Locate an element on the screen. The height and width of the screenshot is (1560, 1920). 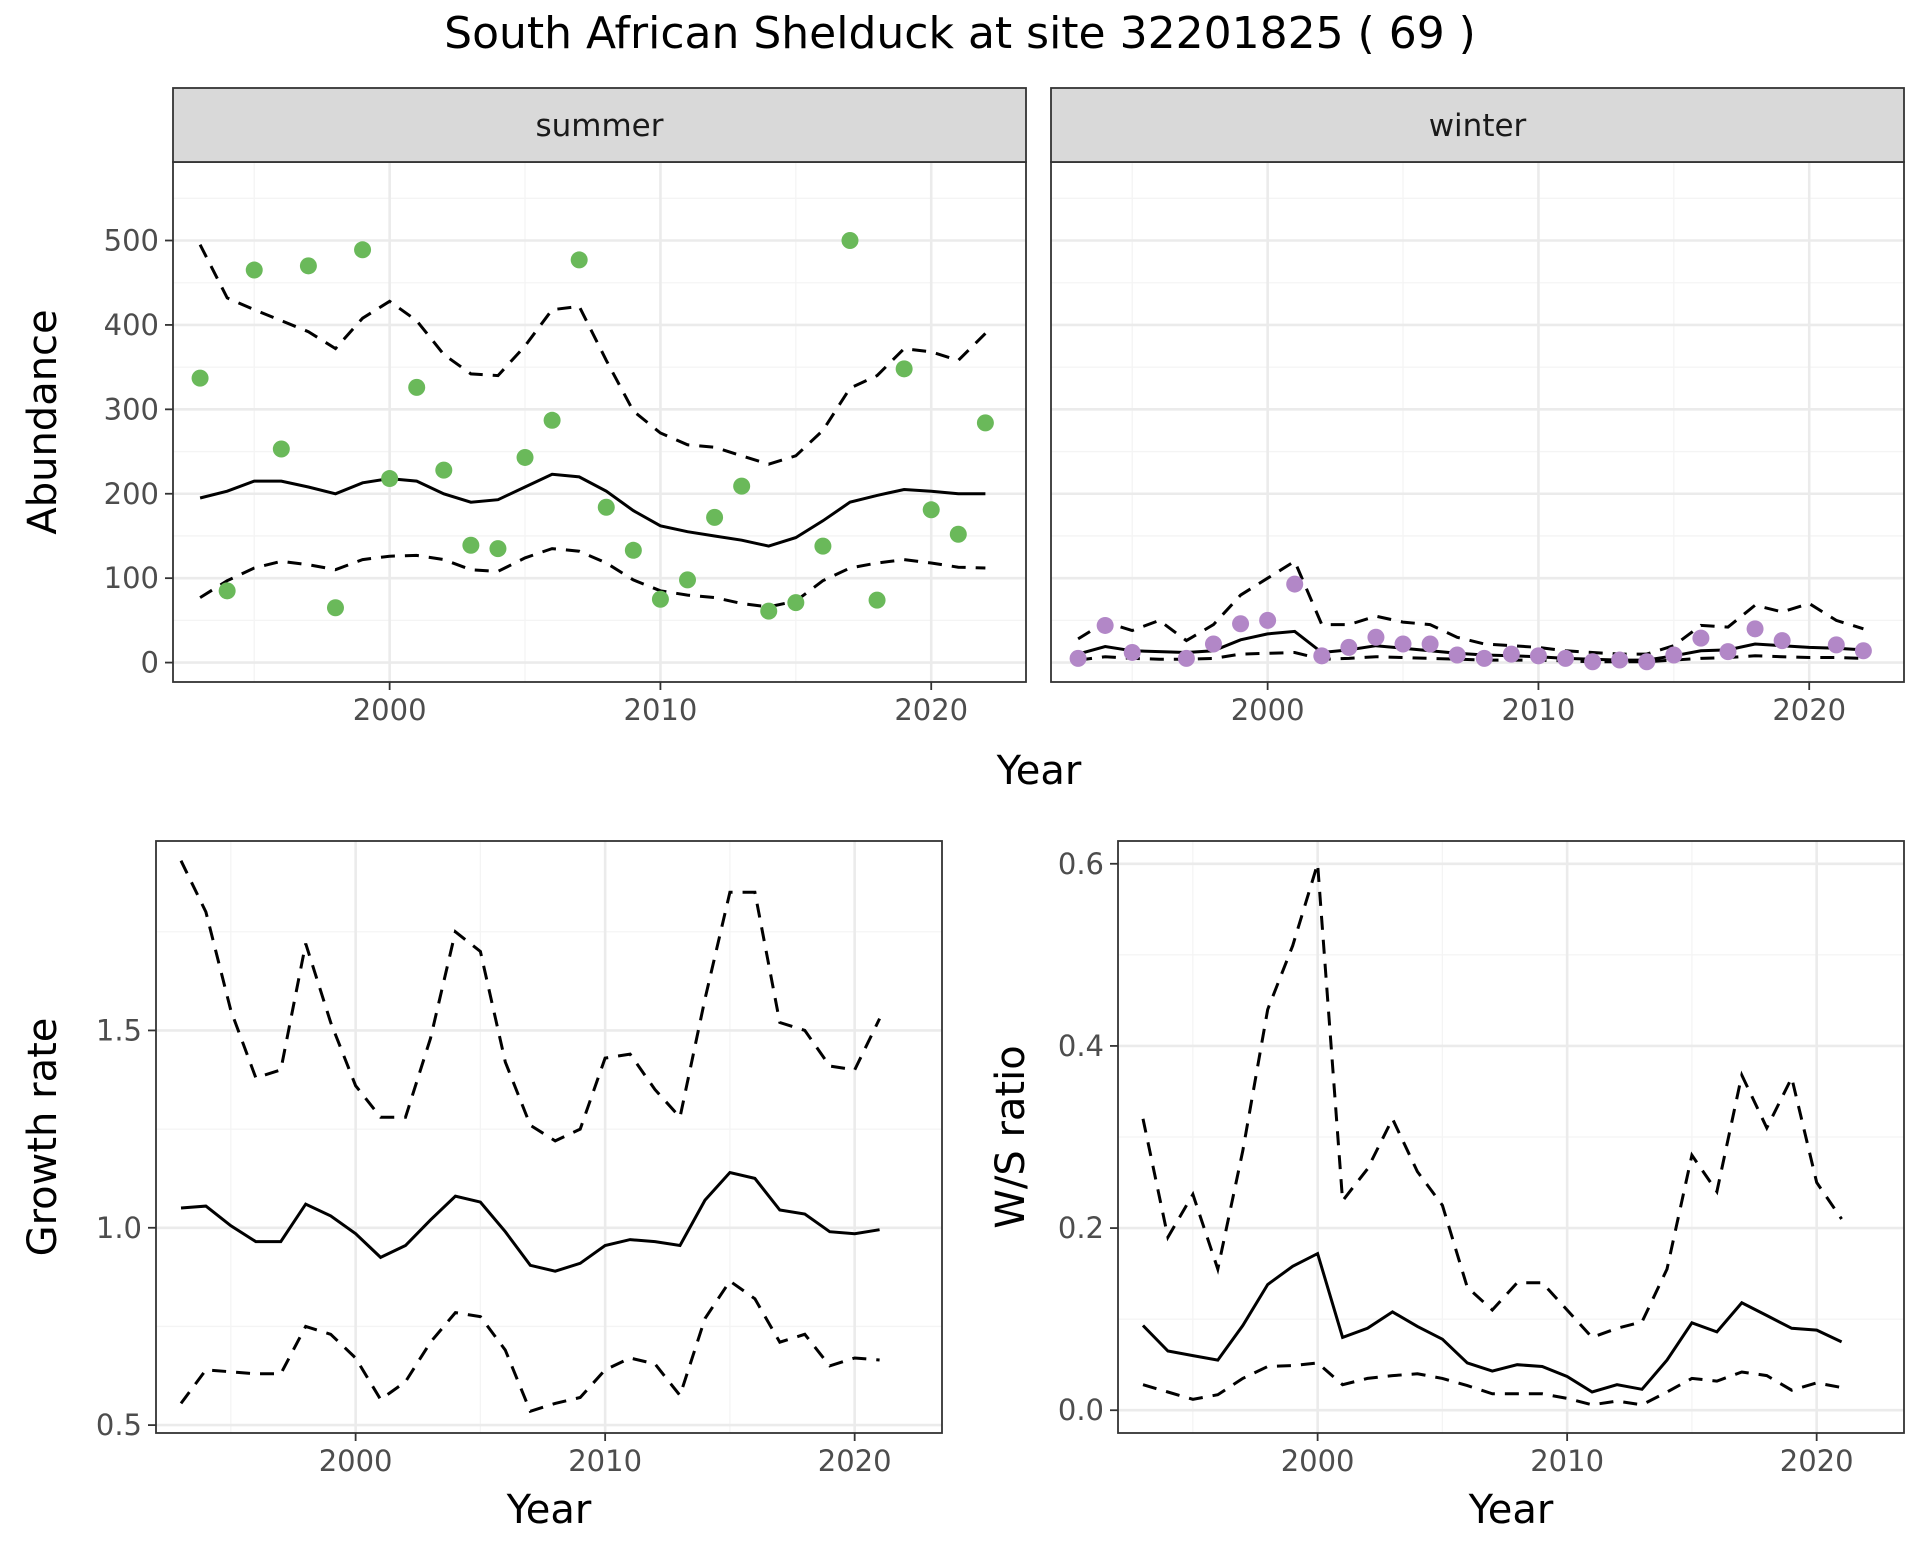
y-axis-title: Growth rate is located at coordinates (43, 1137).